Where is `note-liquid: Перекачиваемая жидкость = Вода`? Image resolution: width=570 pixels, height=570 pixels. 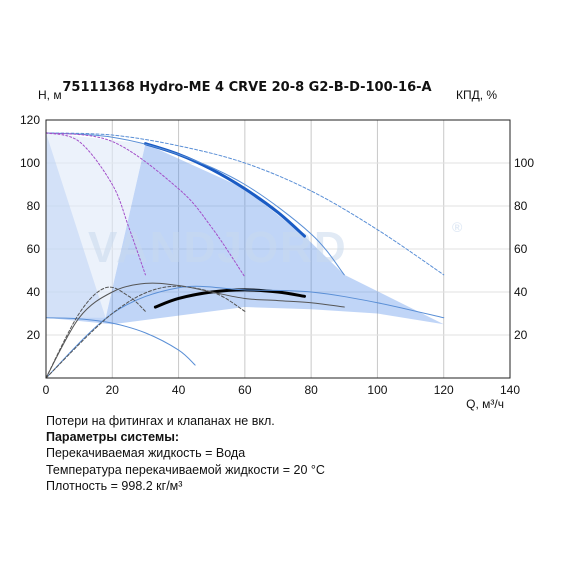 note-liquid: Перекачиваемая жидкость = Вода is located at coordinates (146, 453).